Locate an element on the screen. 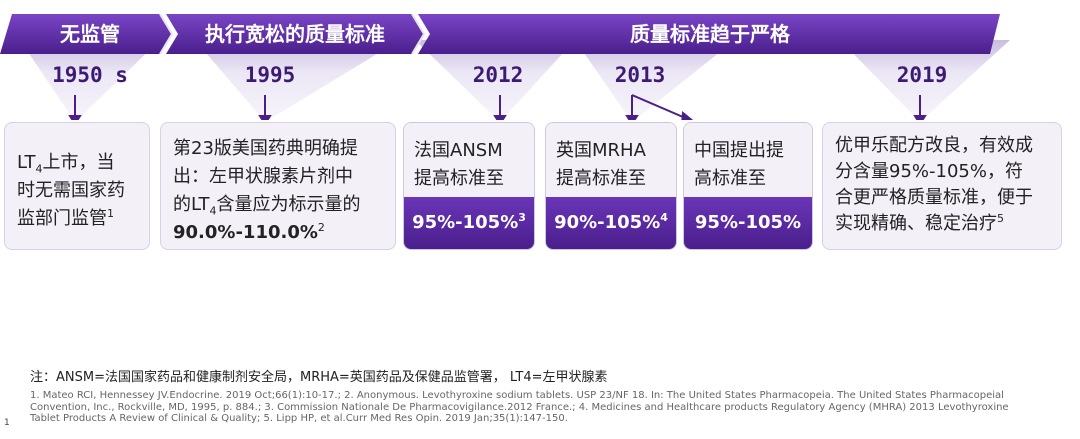 This screenshot has width=1080, height=439. phase-label-3: 质量标准趋于严格 is located at coordinates (710, 34).